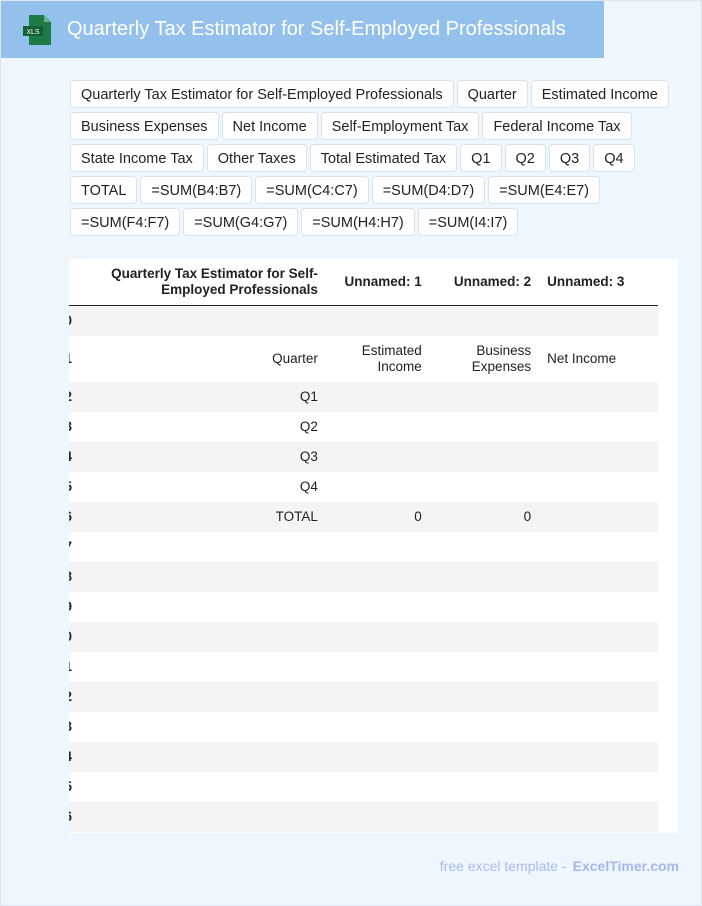  I want to click on footer-brand-link: ExcelTimer.com, so click(625, 866).